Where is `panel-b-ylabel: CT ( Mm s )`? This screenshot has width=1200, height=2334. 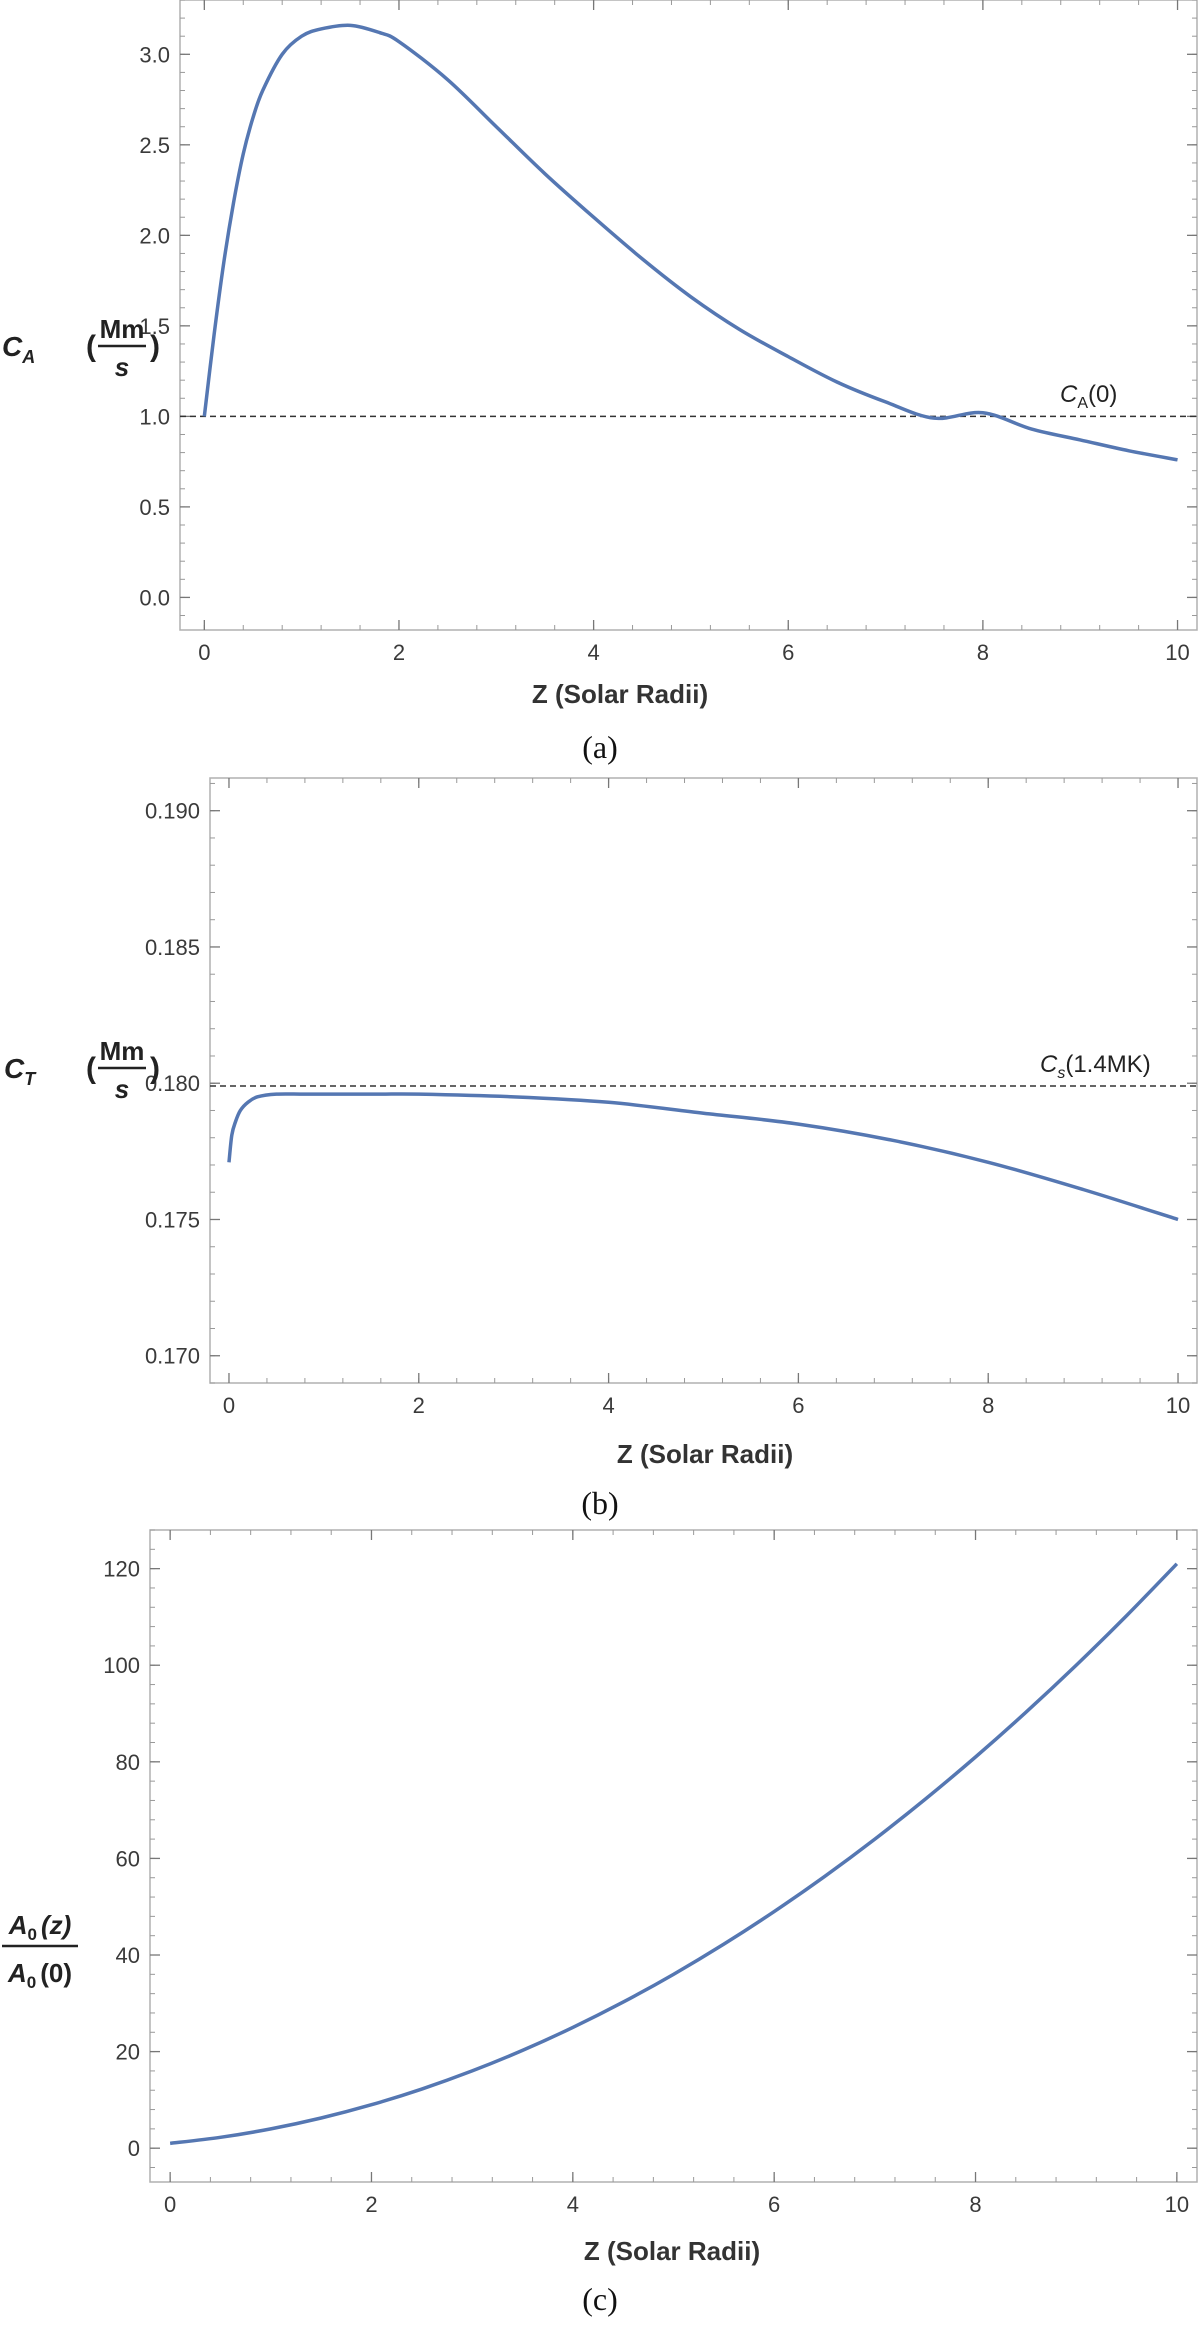
panel-b-ylabel: CT ( Mm s ) is located at coordinates (82, 1070).